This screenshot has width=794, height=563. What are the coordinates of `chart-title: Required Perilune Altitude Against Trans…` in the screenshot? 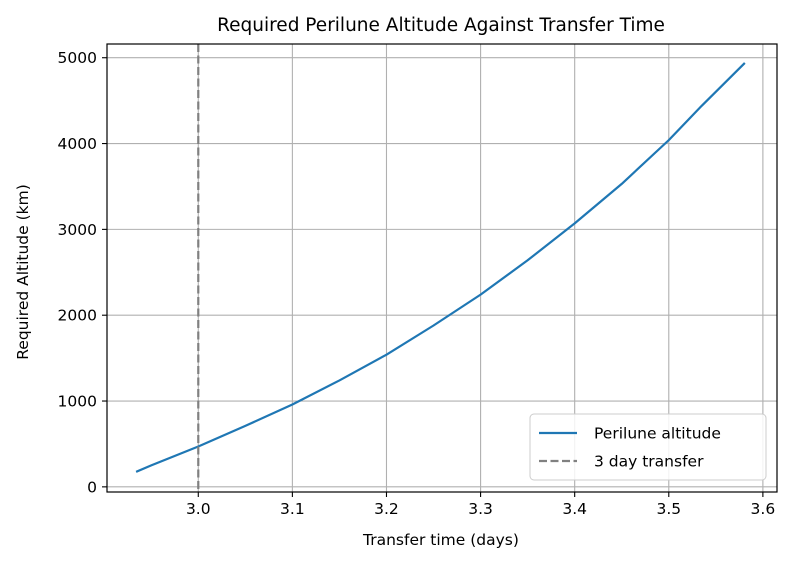 It's located at (441, 25).